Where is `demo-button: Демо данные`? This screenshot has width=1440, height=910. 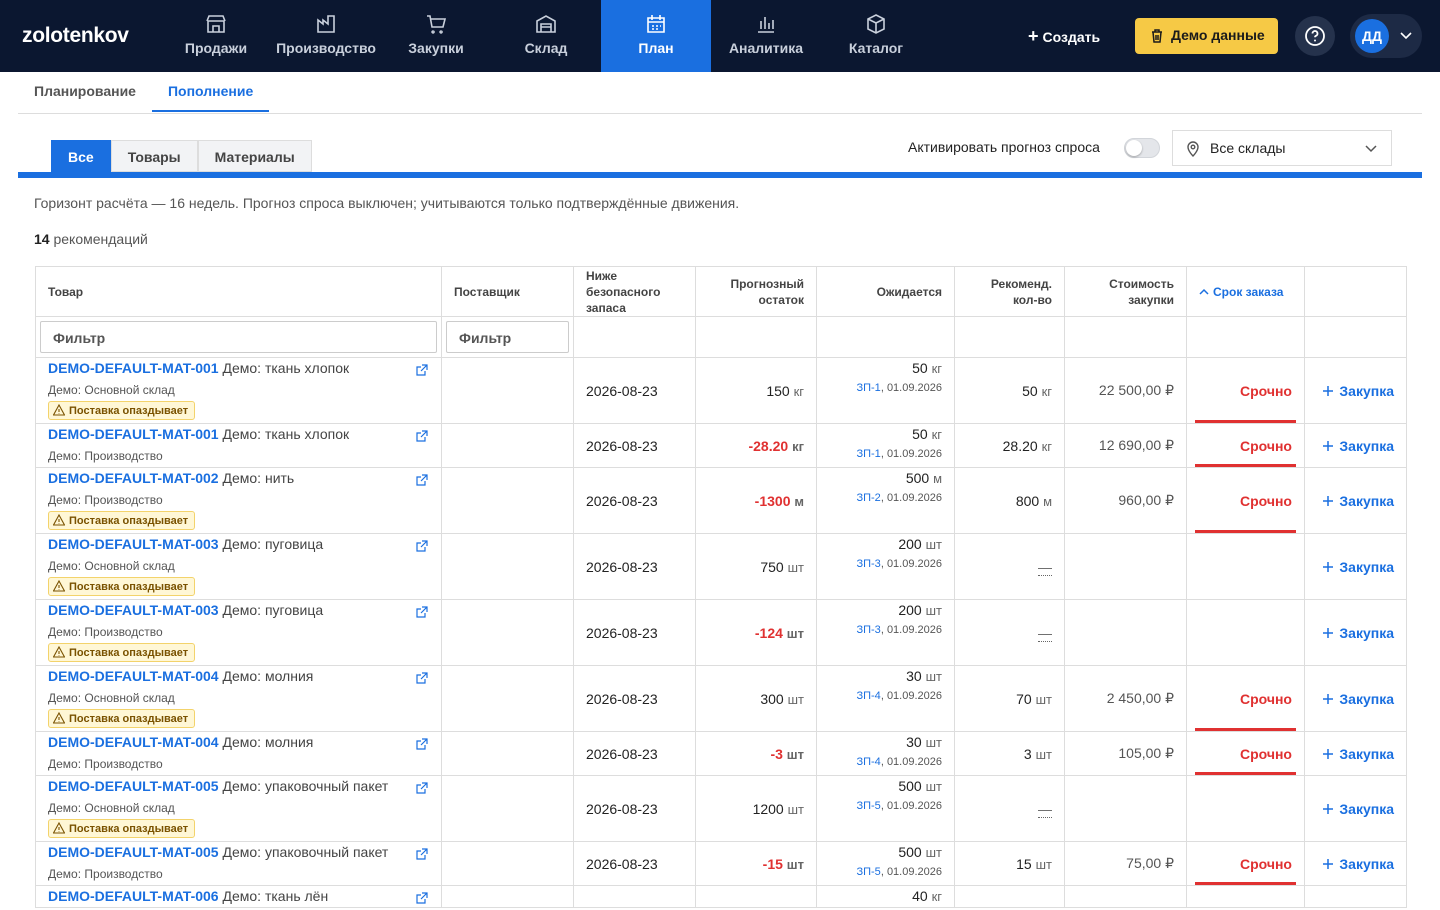 demo-button: Демо данные is located at coordinates (1206, 36).